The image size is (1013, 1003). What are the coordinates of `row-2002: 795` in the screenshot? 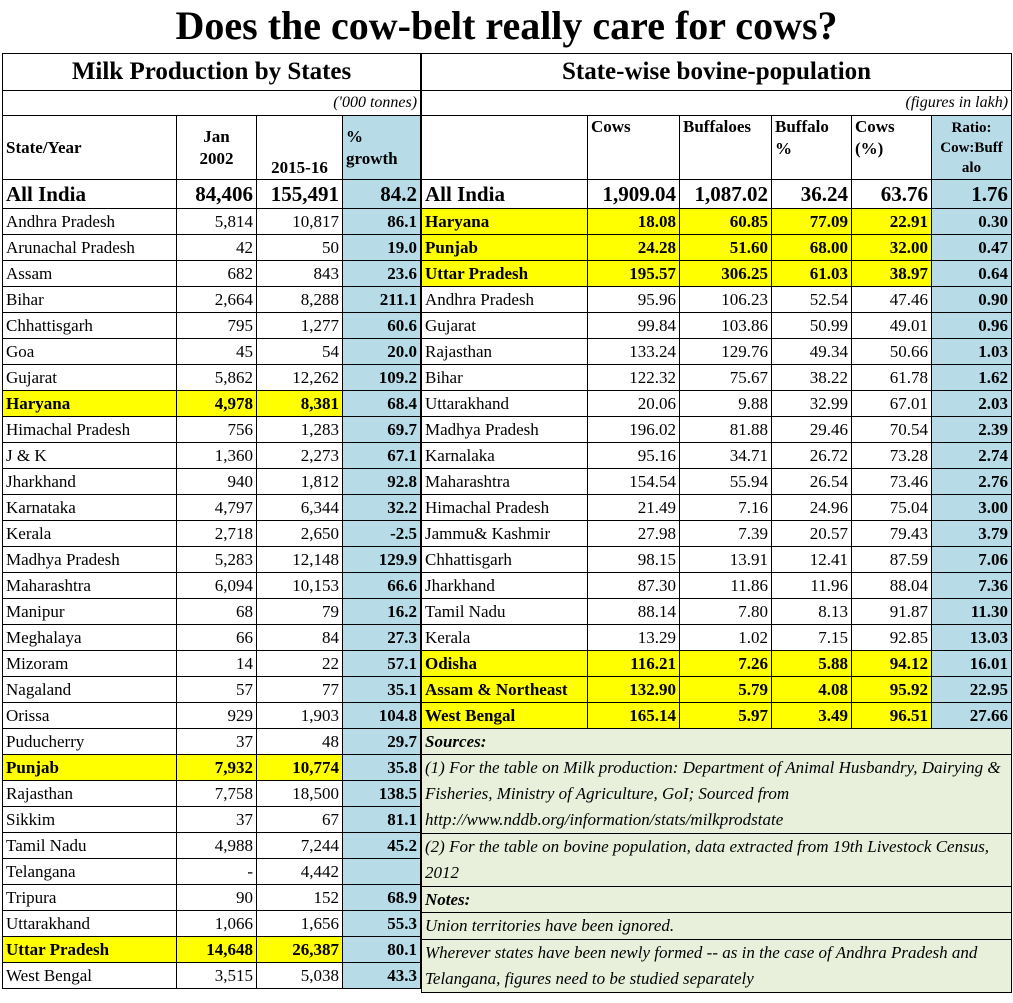 It's located at (216, 325).